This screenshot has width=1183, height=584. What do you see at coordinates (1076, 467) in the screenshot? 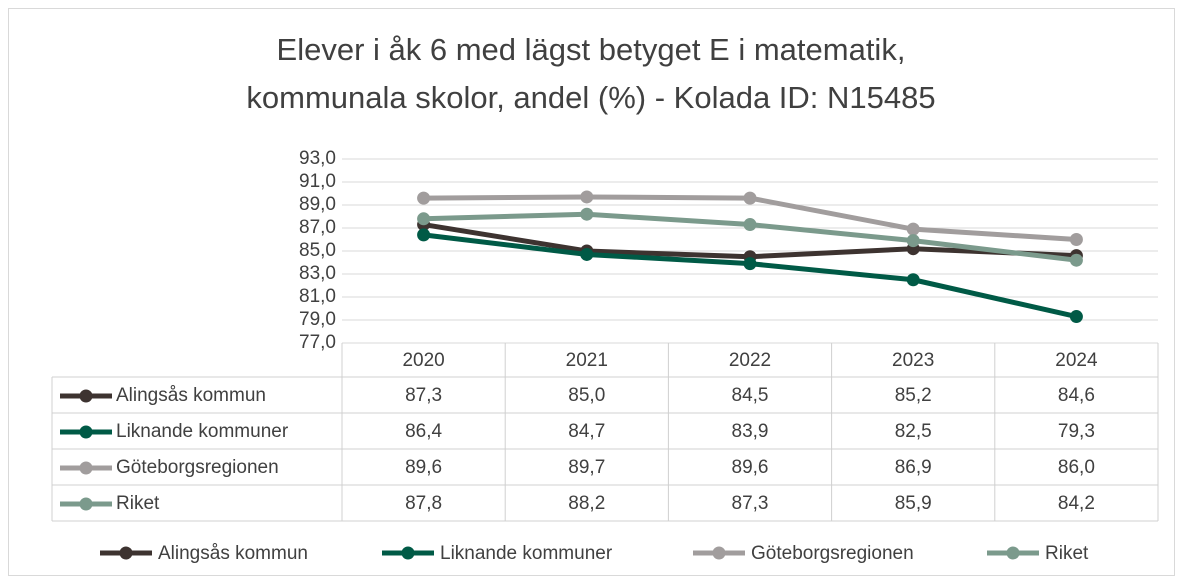
I see `table-value: 86,0` at bounding box center [1076, 467].